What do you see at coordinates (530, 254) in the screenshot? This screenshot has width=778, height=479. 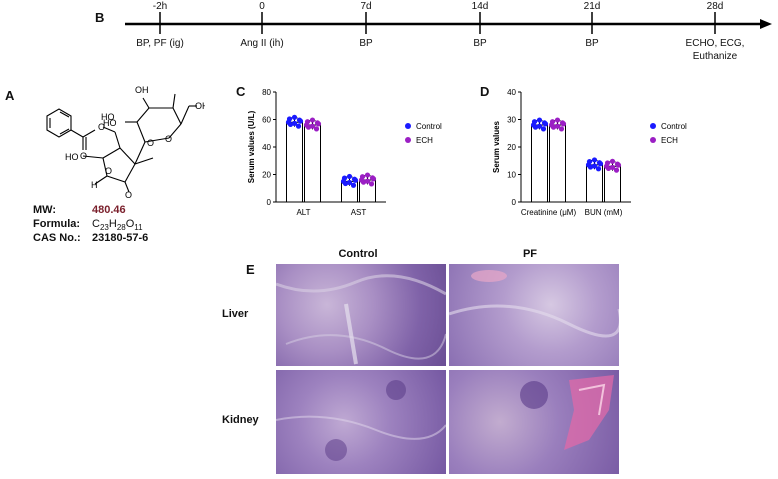 I see `column-header-pf: PF` at bounding box center [530, 254].